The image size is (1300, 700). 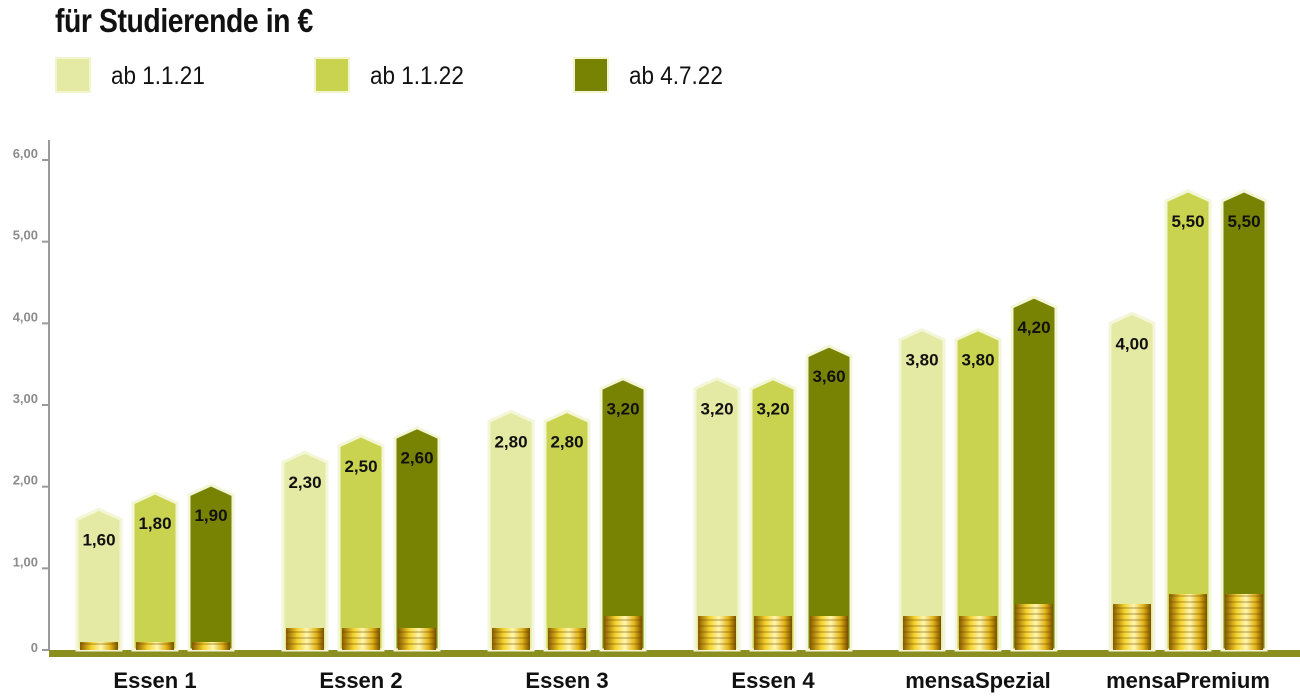 I want to click on y-tick-label-3: 3,00, so click(x=25, y=398).